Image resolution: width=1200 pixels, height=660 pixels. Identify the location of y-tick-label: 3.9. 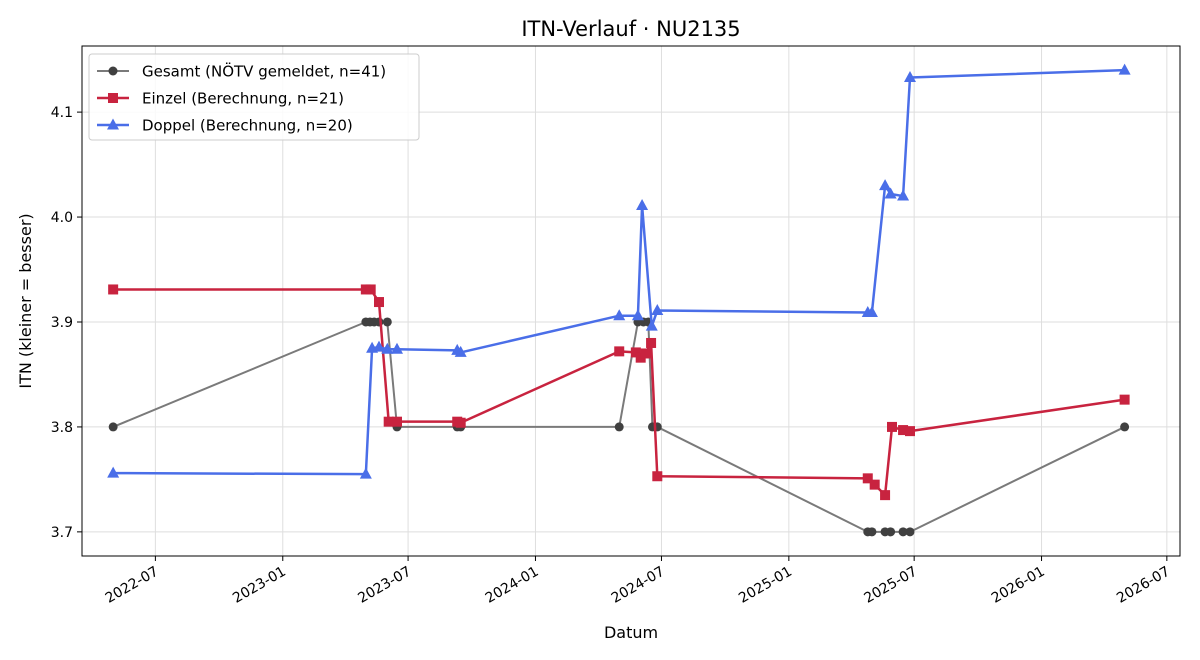
(62, 323).